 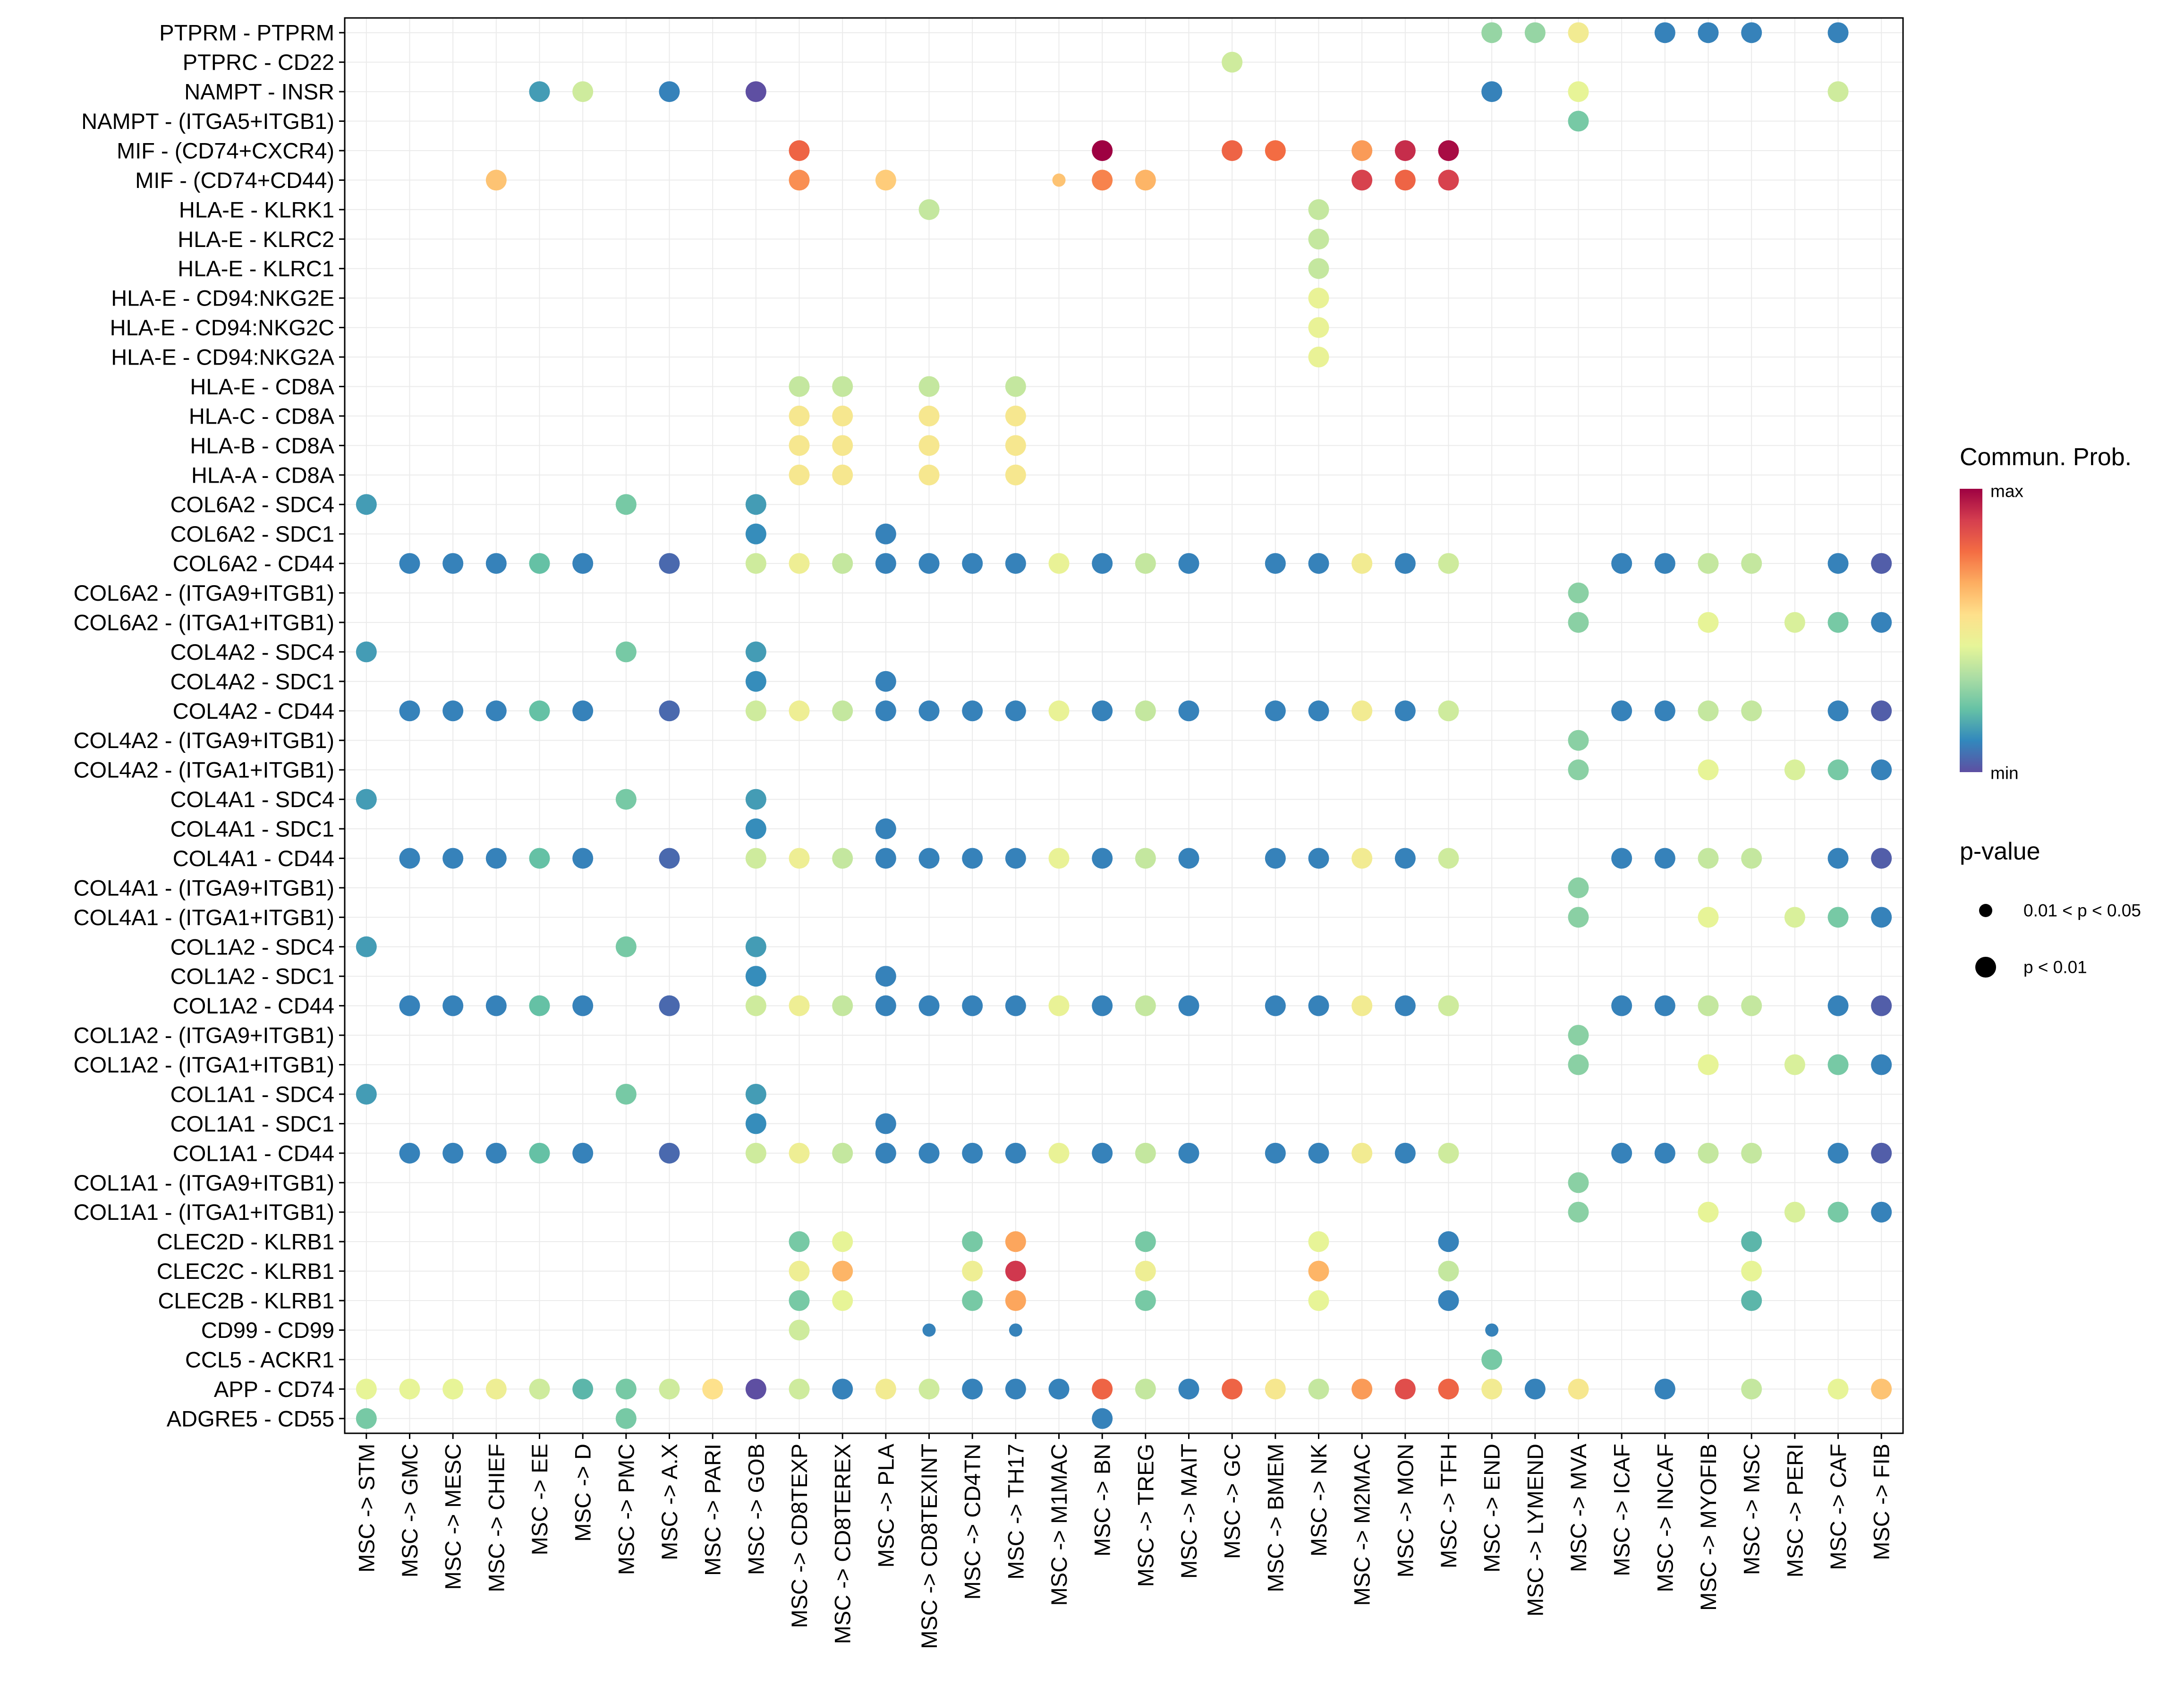 I want to click on data-point: CLEC2D - KLRB1 | MSC -> CD8TEREX, so click(x=842, y=1241).